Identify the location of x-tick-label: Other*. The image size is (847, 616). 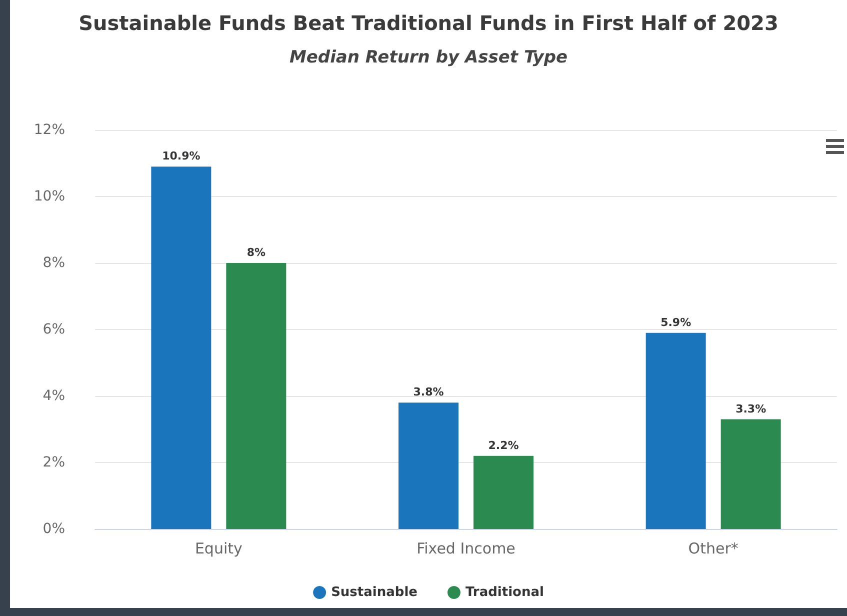
(713, 549).